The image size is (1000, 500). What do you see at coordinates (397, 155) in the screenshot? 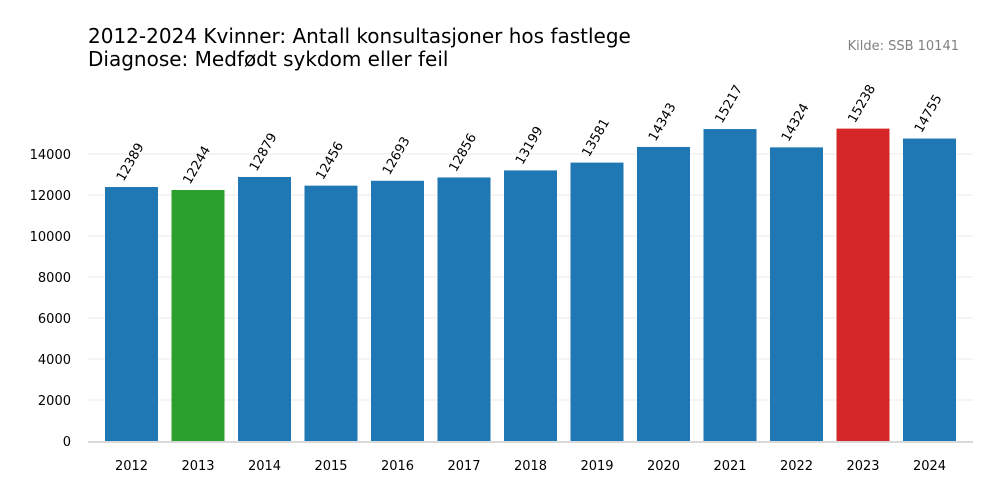
I see `data-label: 12693` at bounding box center [397, 155].